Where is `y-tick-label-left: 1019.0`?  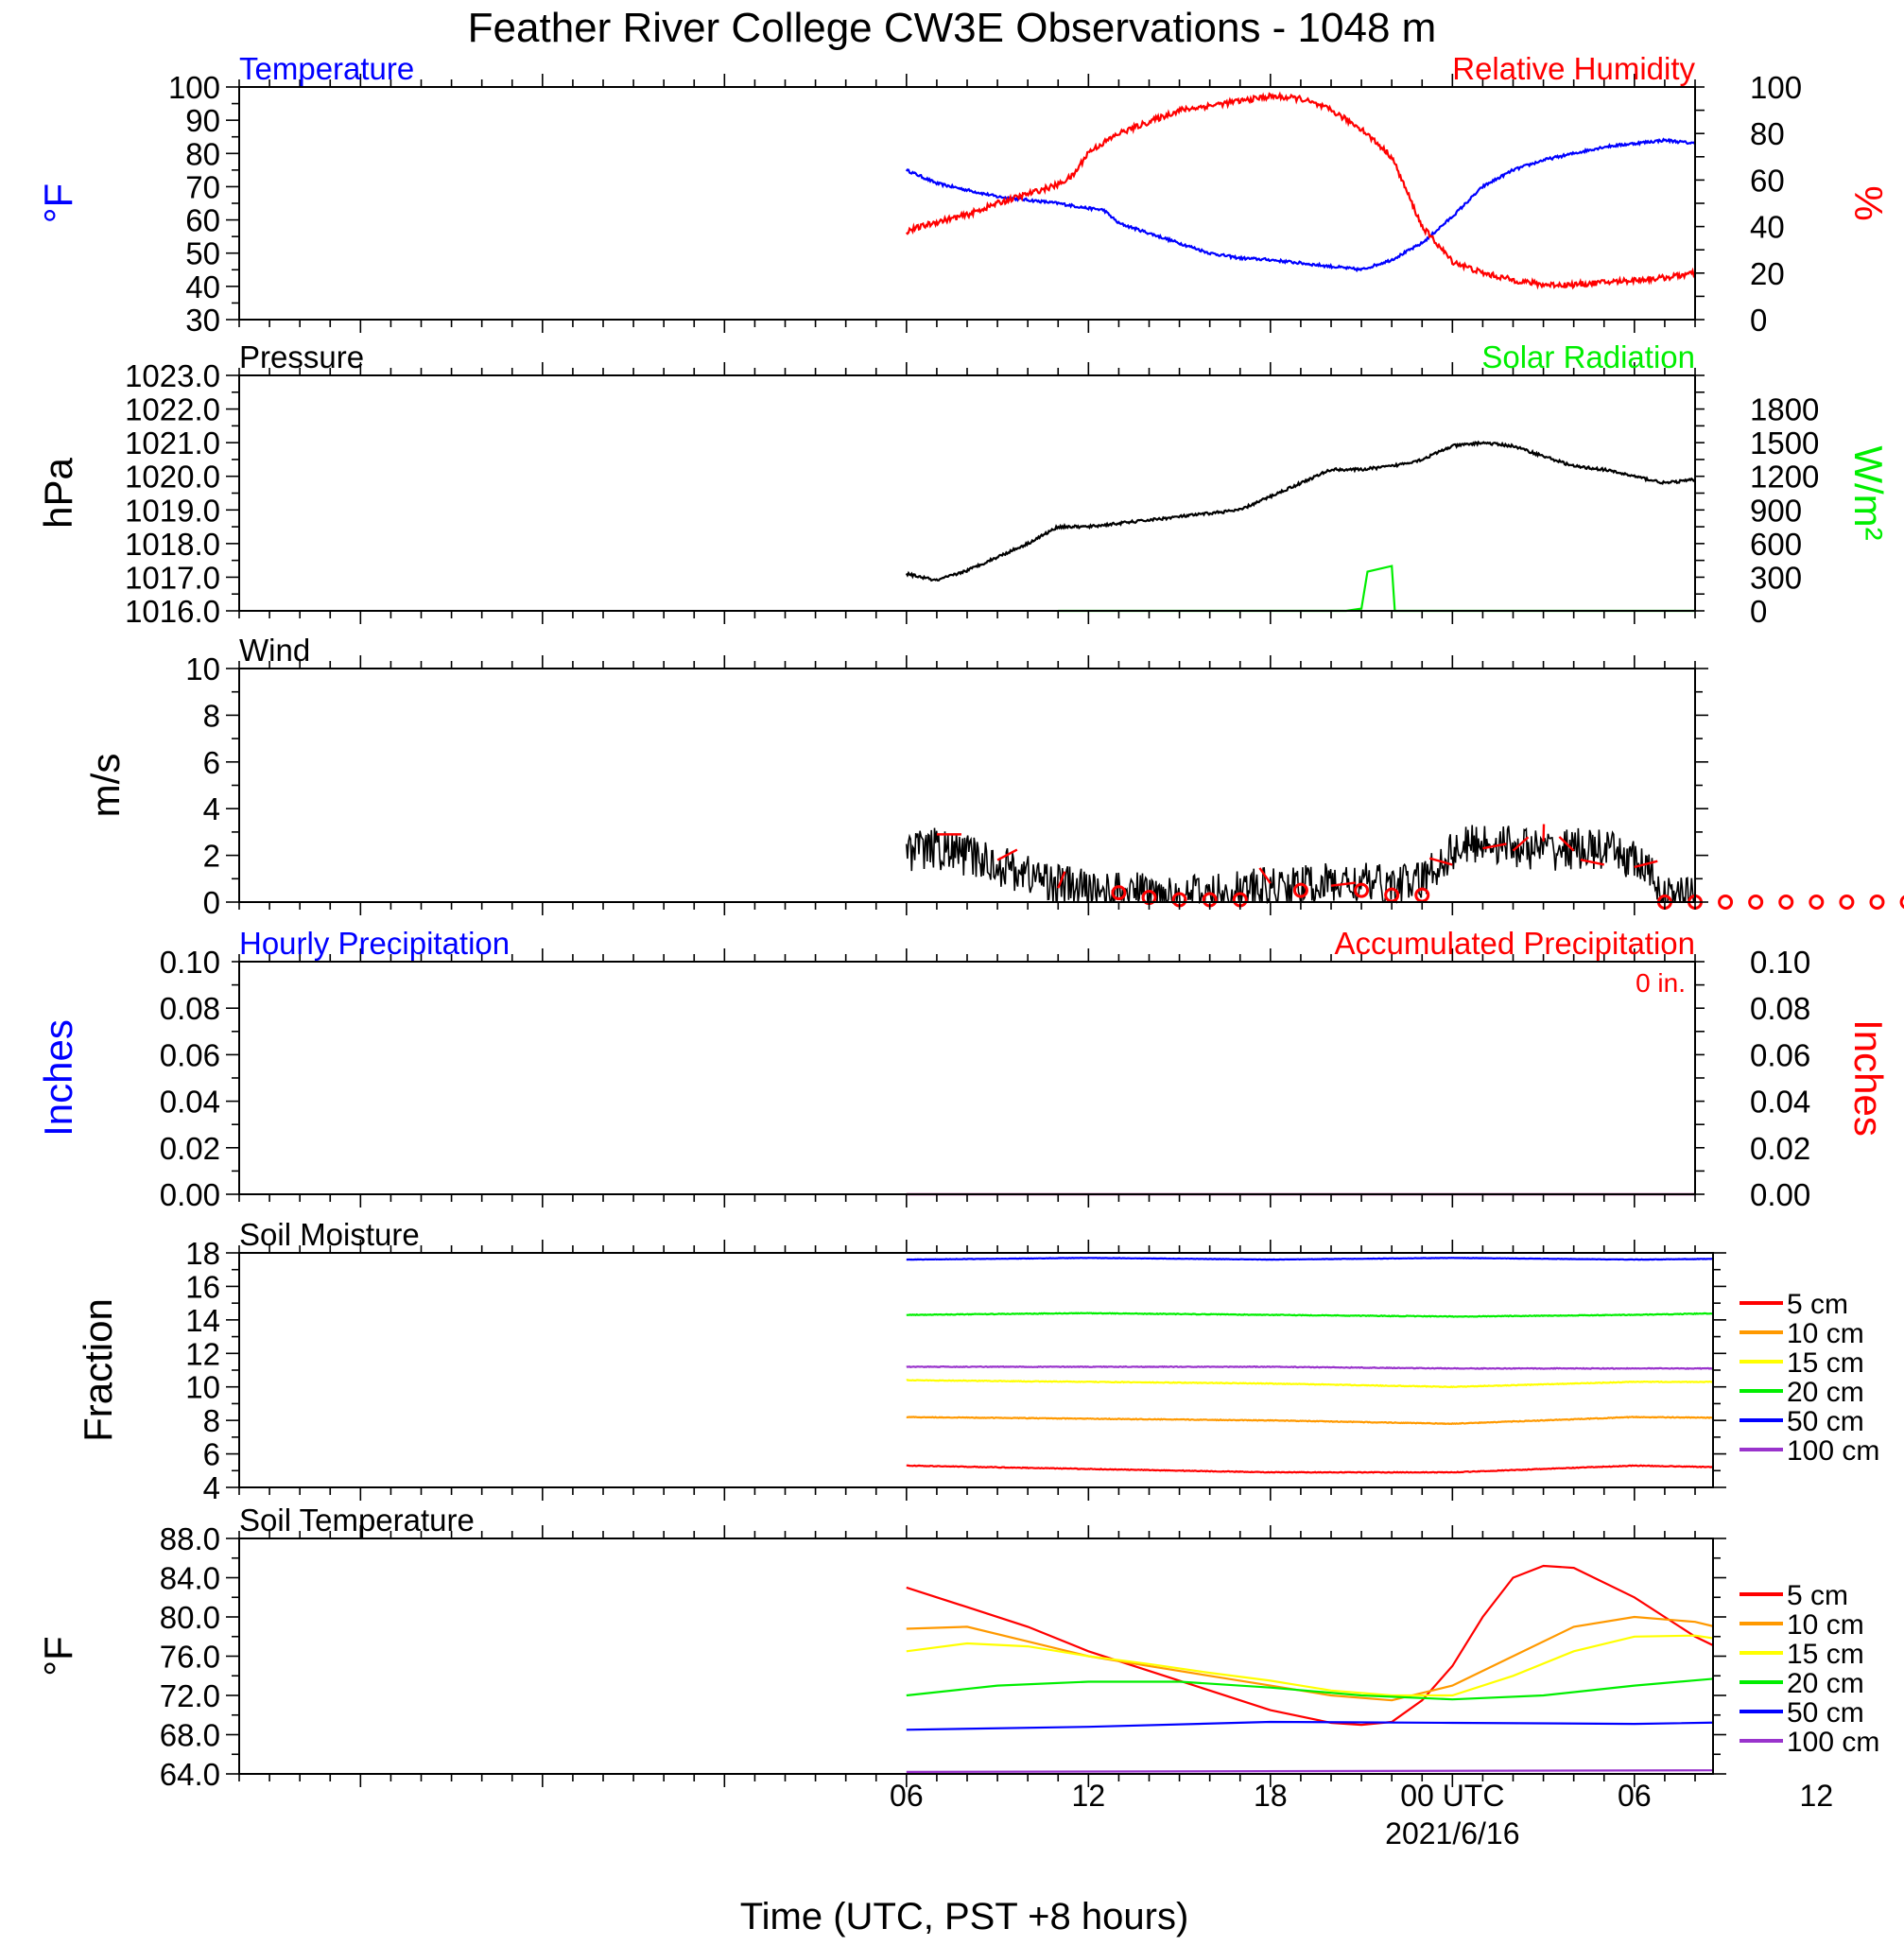
y-tick-label-left: 1019.0 is located at coordinates (172, 511).